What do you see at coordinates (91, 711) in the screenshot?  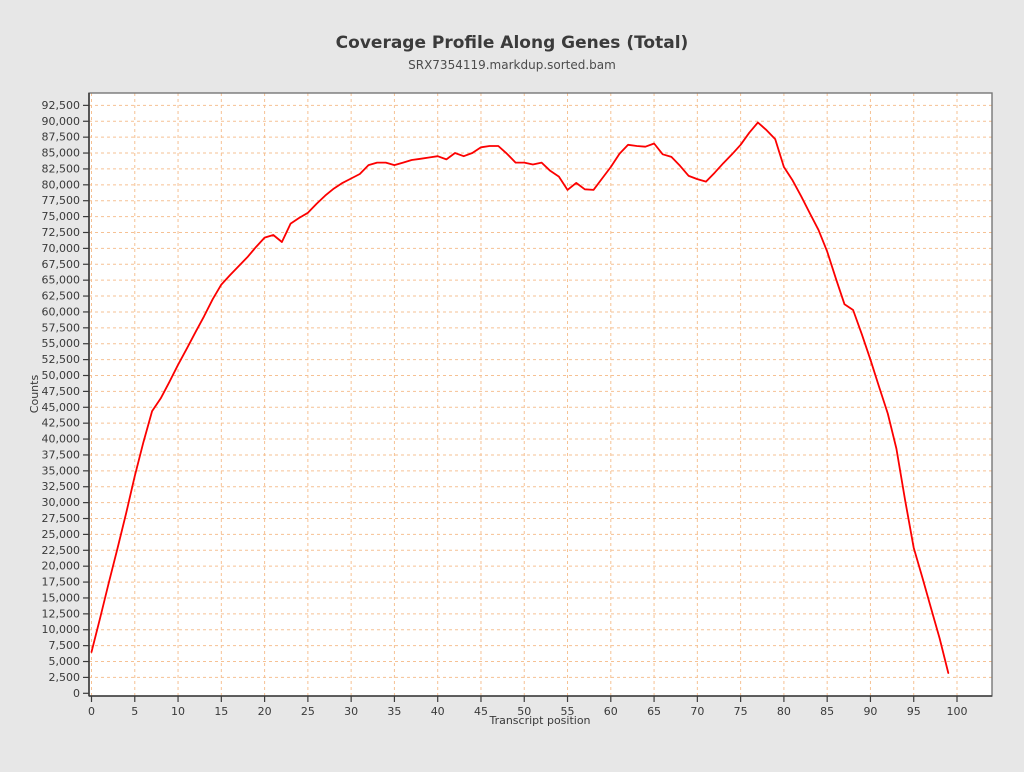 I see `x-tick-label: 0` at bounding box center [91, 711].